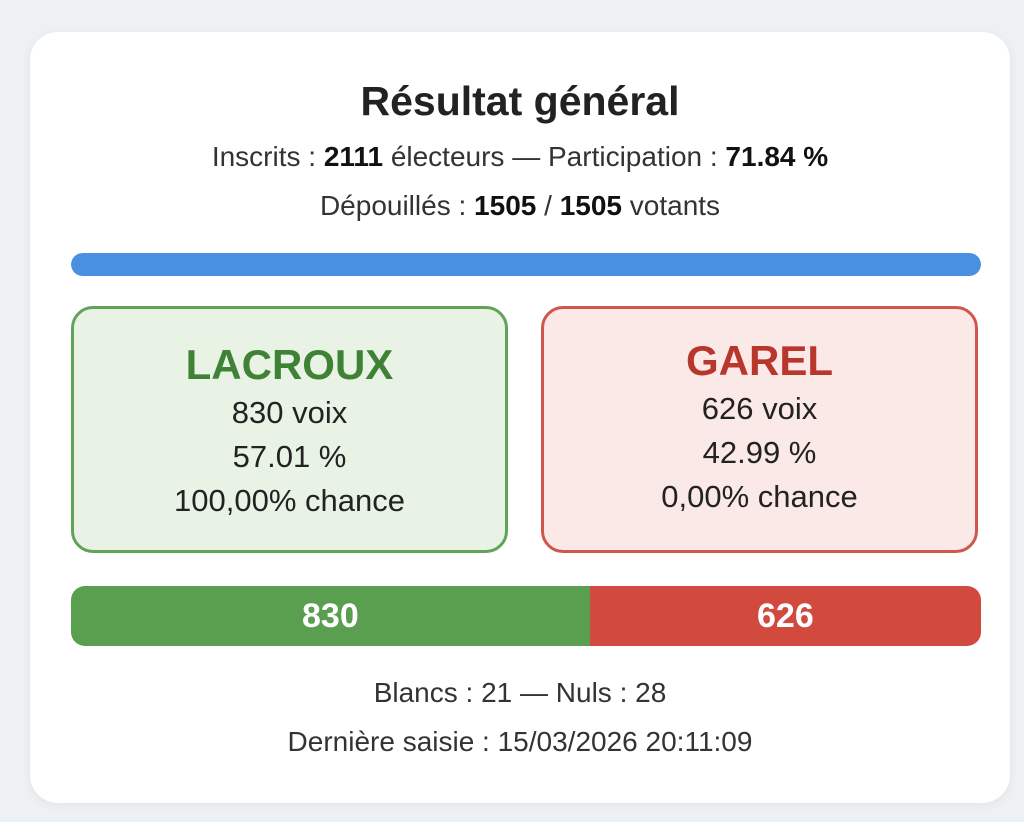  What do you see at coordinates (264, 156) in the screenshot?
I see `registered-label: Inscrits :` at bounding box center [264, 156].